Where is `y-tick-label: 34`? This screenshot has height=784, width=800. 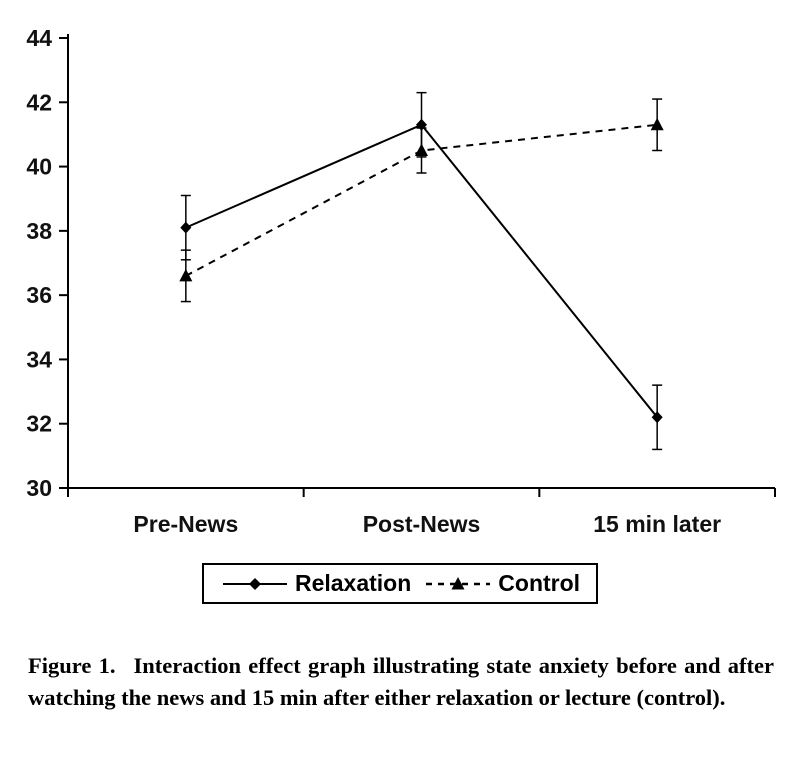
y-tick-label: 34 is located at coordinates (39, 359).